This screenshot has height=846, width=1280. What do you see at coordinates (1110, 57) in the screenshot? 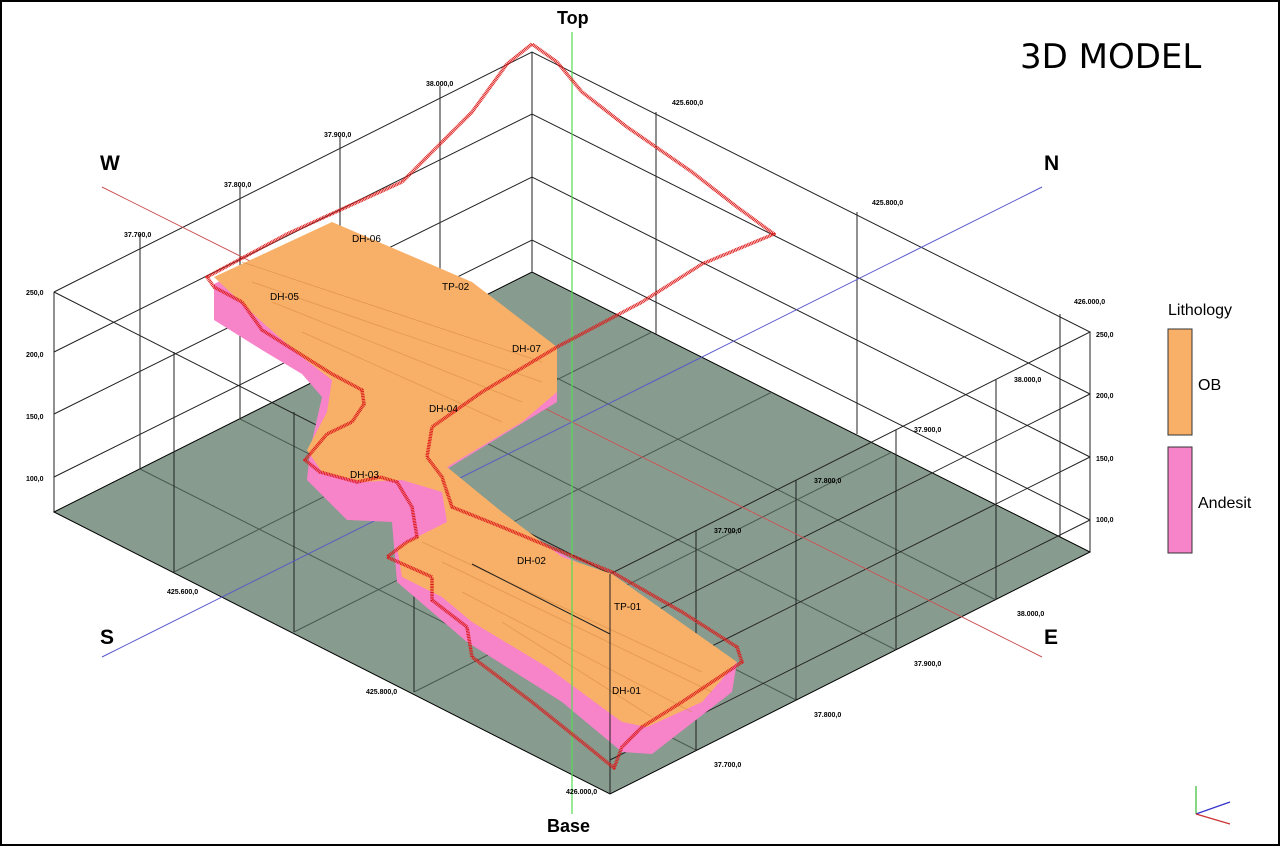
I see `model-title: 3D MODEL` at bounding box center [1110, 57].